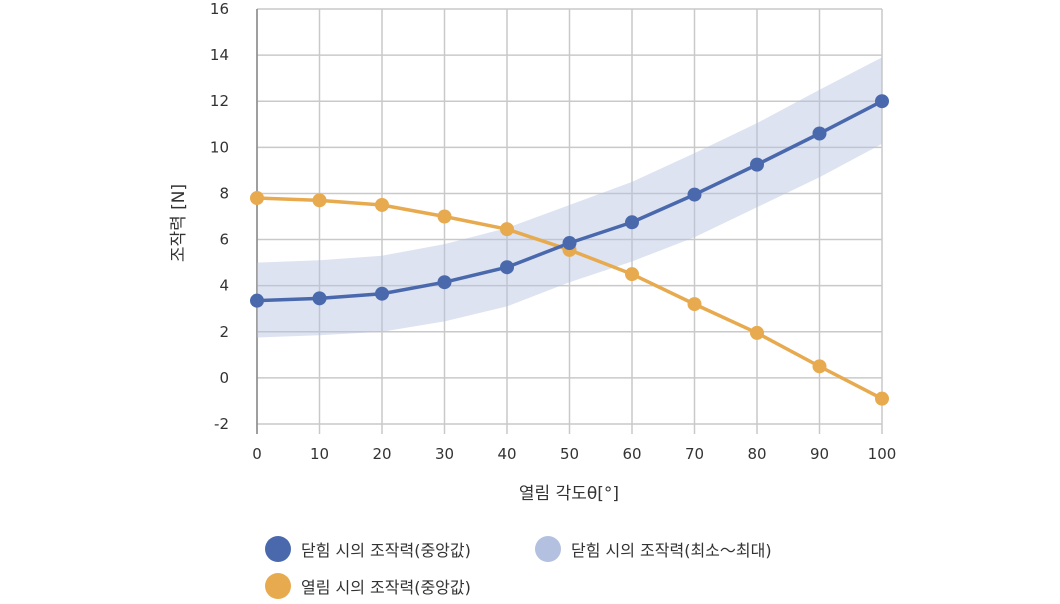 The image size is (1060, 604). Describe the element at coordinates (381, 454) in the screenshot. I see `x-tick-label: 20` at that location.